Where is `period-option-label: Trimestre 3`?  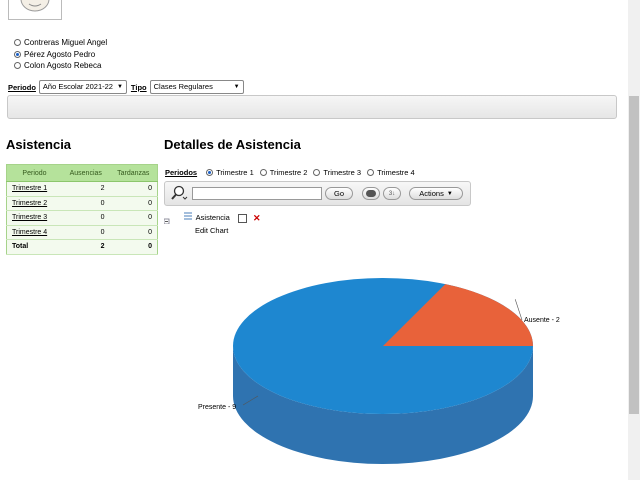 period-option-label: Trimestre 3 is located at coordinates (342, 172).